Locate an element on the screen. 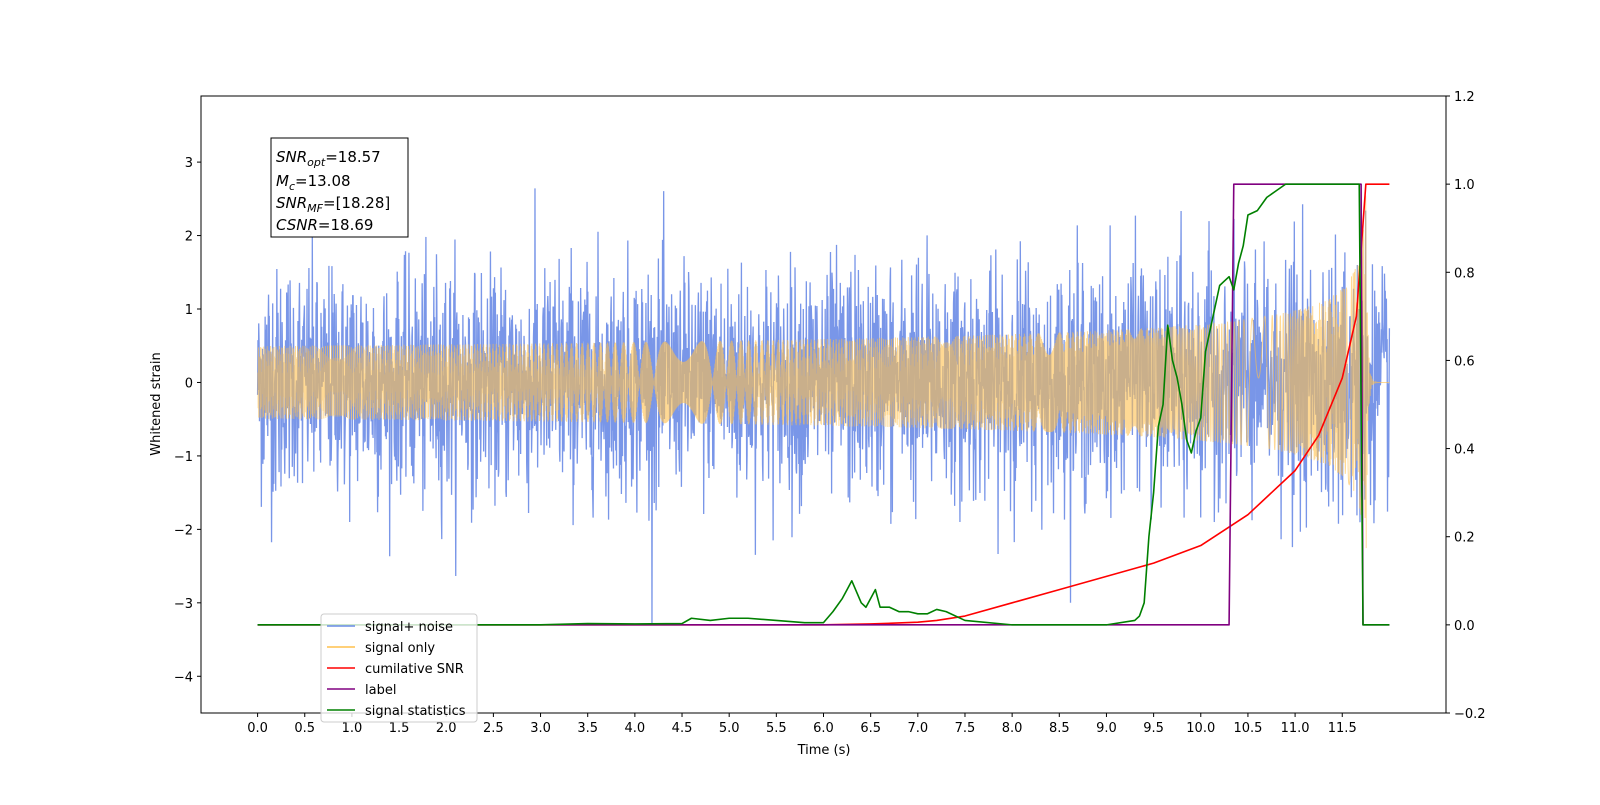  y-tick-label: 1 is located at coordinates (189, 310).